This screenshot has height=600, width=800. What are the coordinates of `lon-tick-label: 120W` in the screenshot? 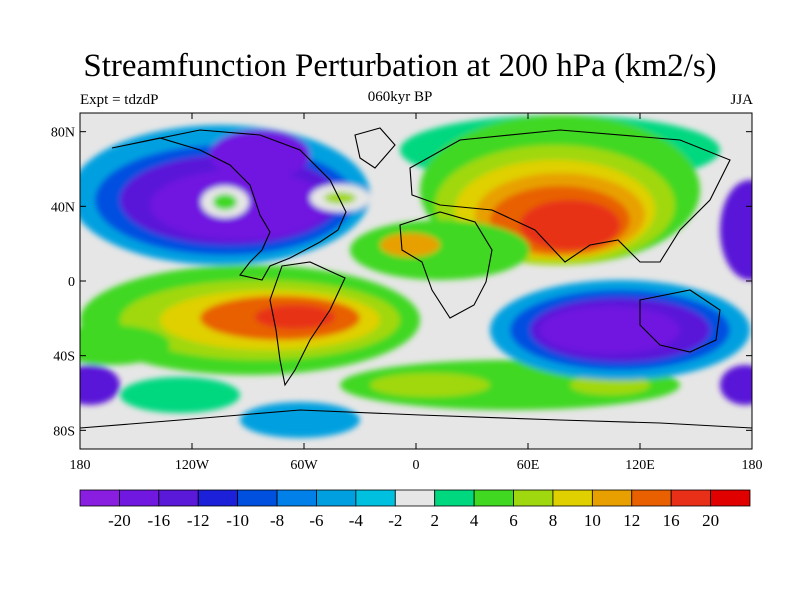 It's located at (192, 465).